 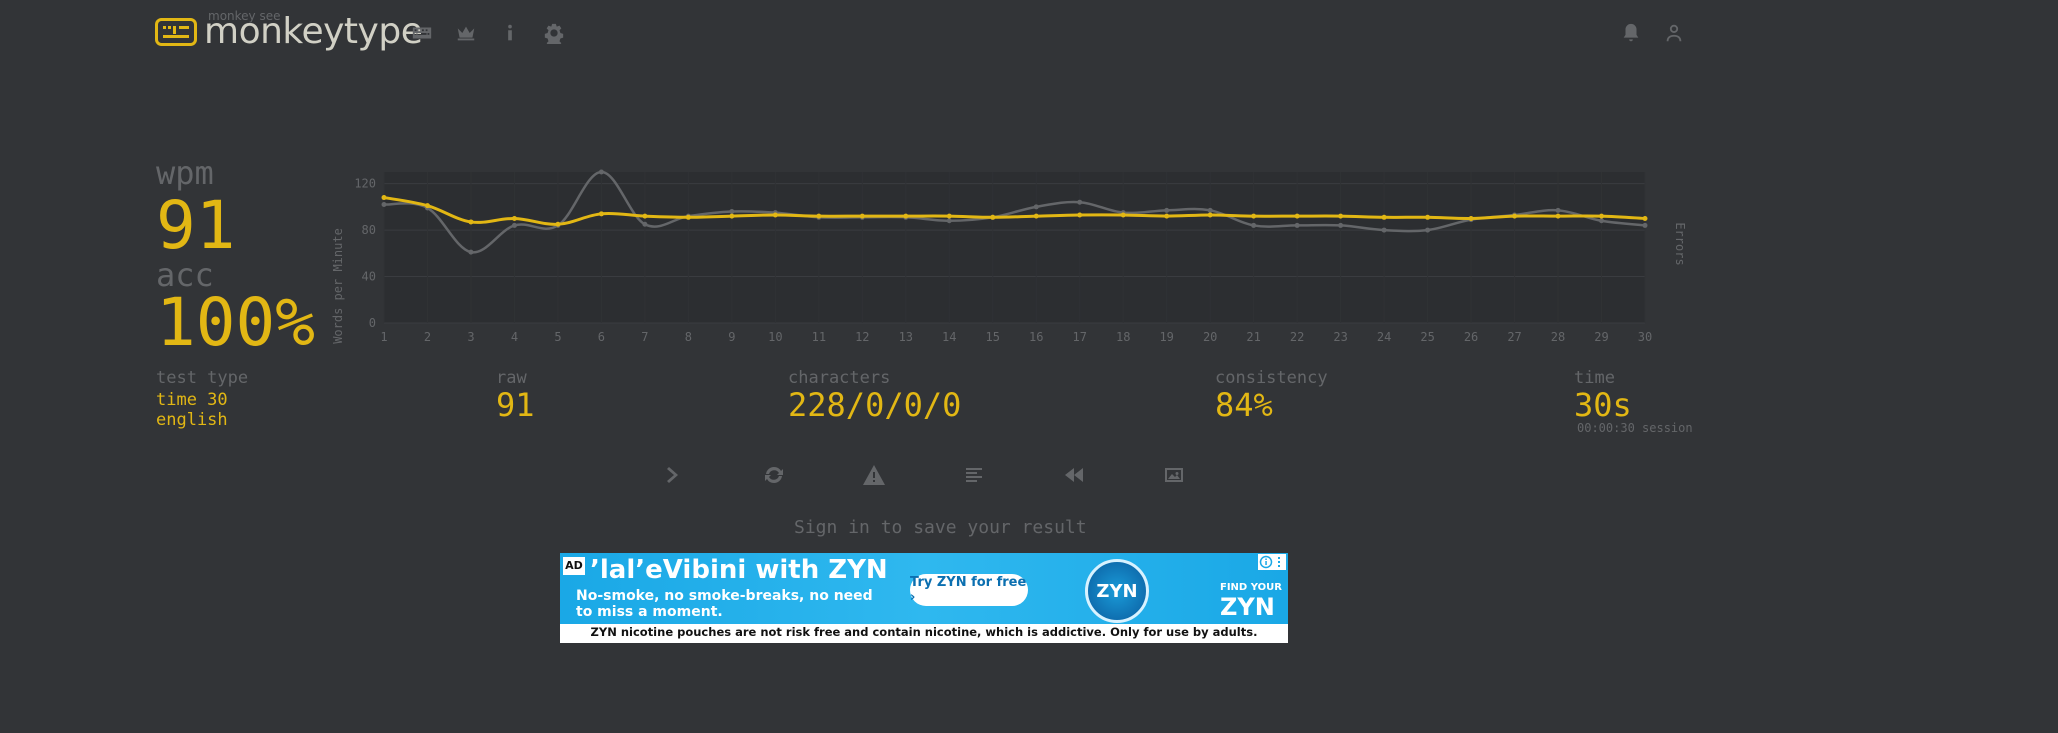 I want to click on time-label: time, so click(x=1594, y=378).